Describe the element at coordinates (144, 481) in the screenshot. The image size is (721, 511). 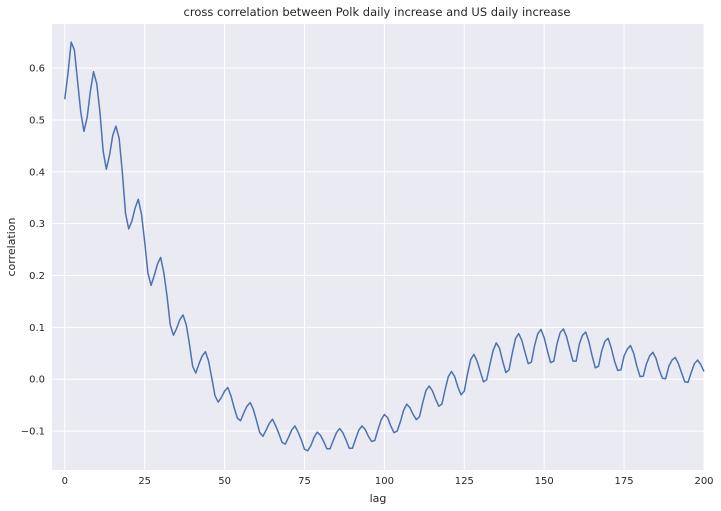
I see `x-tick-label: 25` at that location.